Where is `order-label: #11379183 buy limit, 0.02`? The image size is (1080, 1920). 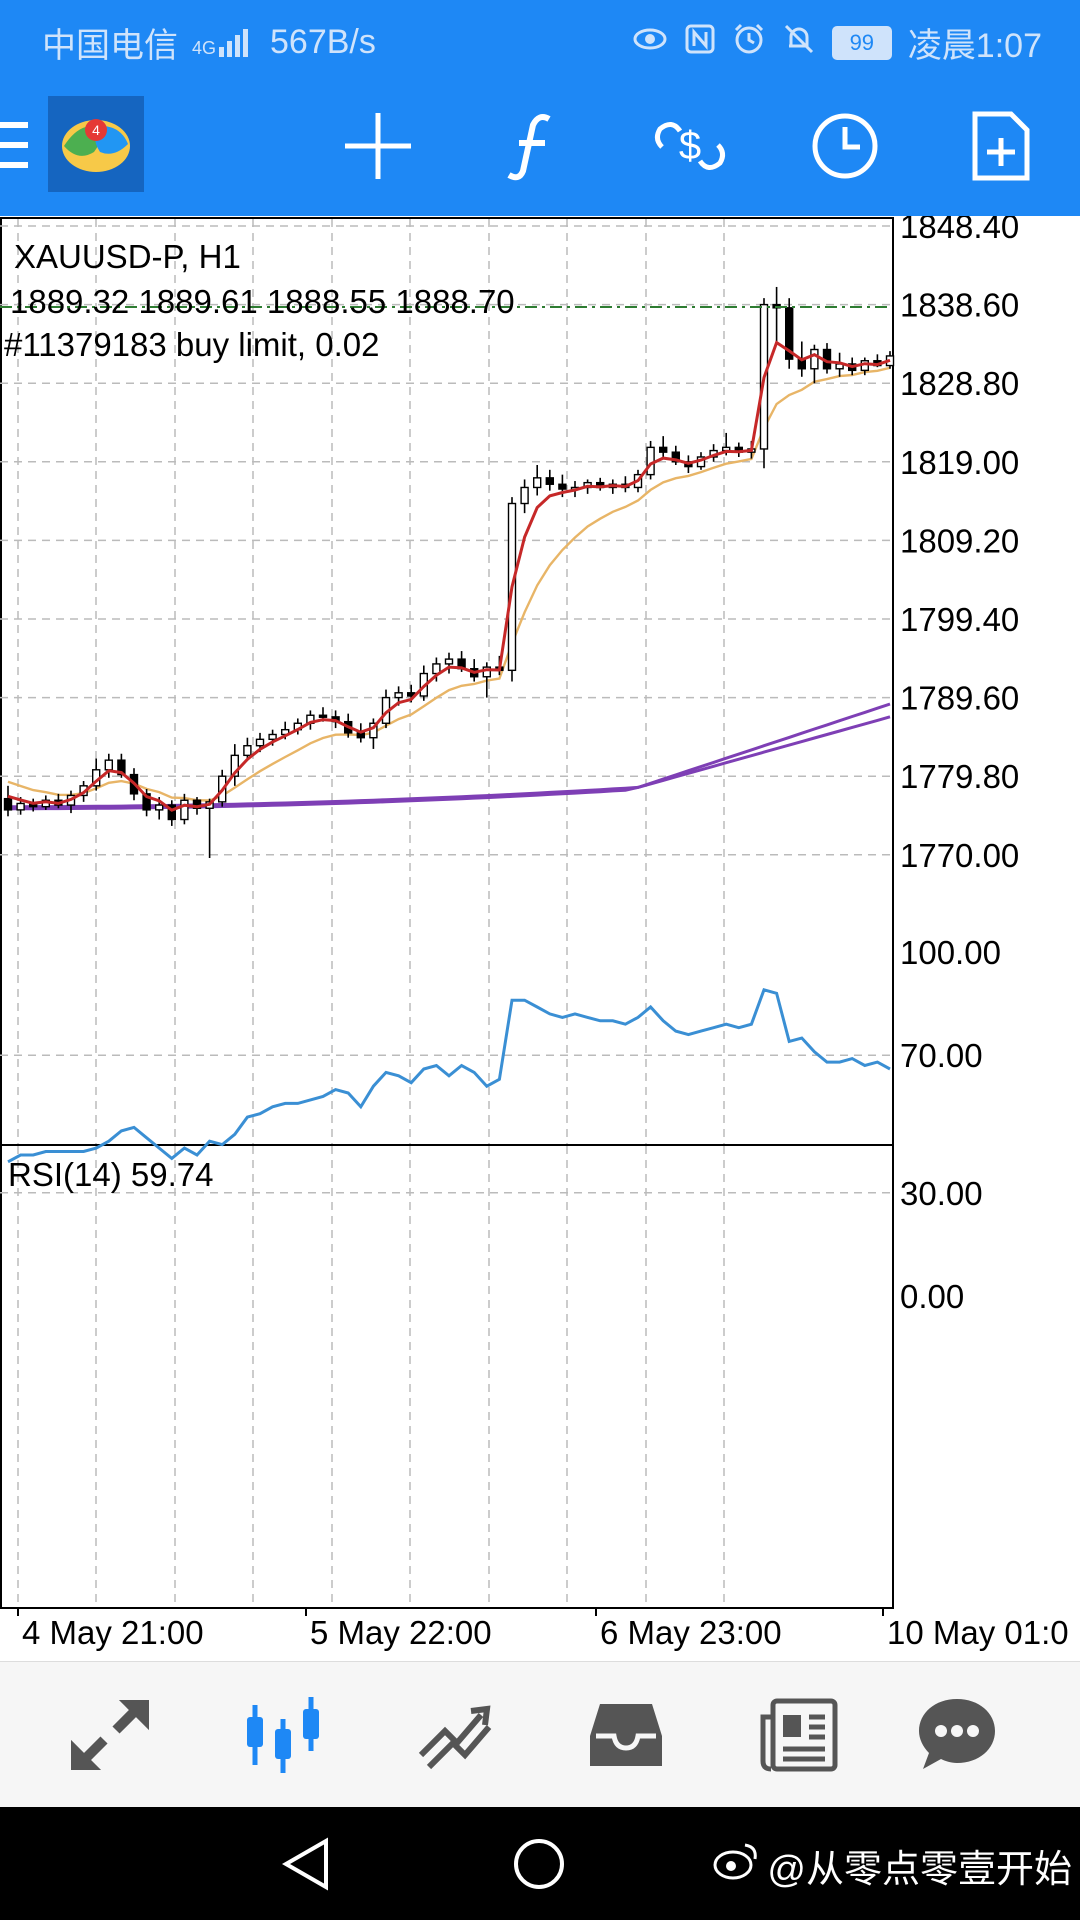
order-label: #11379183 buy limit, 0.02 is located at coordinates (192, 344).